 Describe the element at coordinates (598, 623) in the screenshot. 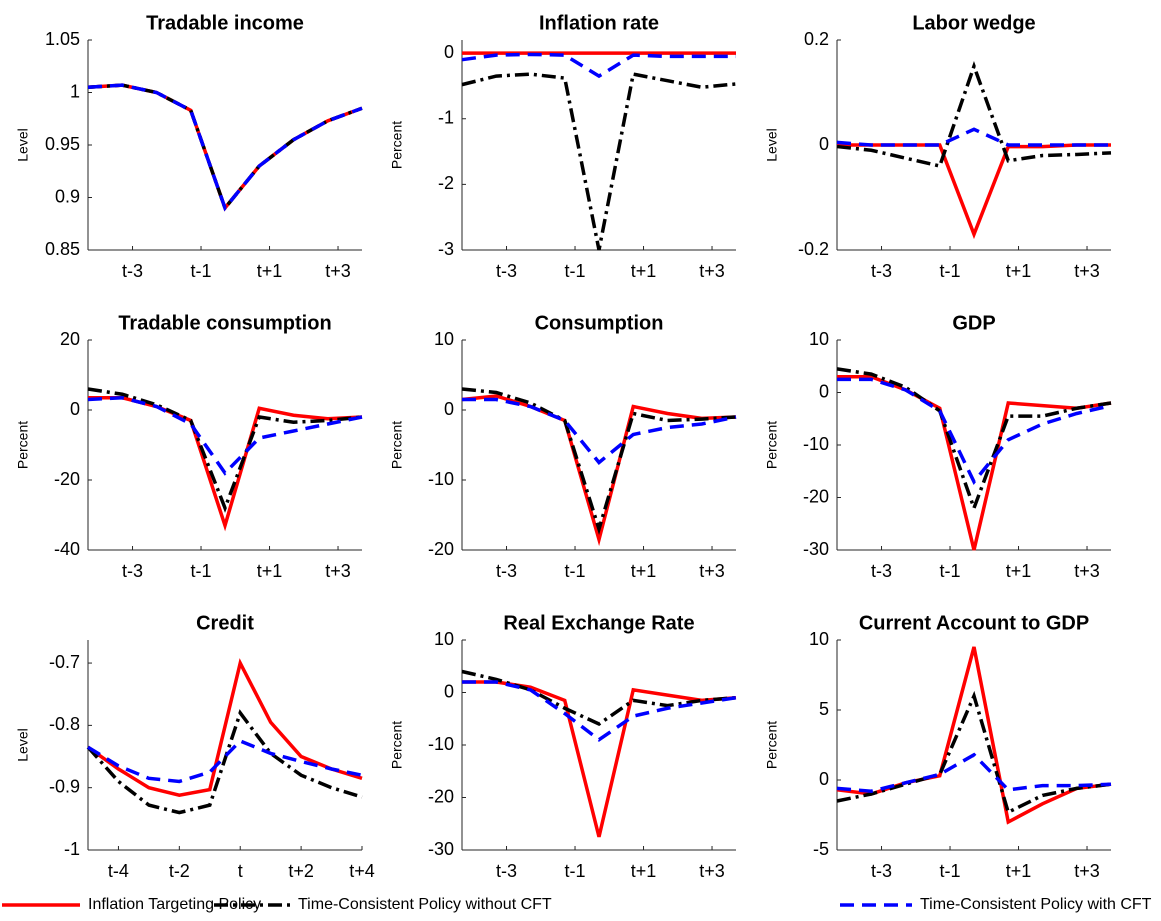

I see `chart-title: Real Exchange Rate` at that location.